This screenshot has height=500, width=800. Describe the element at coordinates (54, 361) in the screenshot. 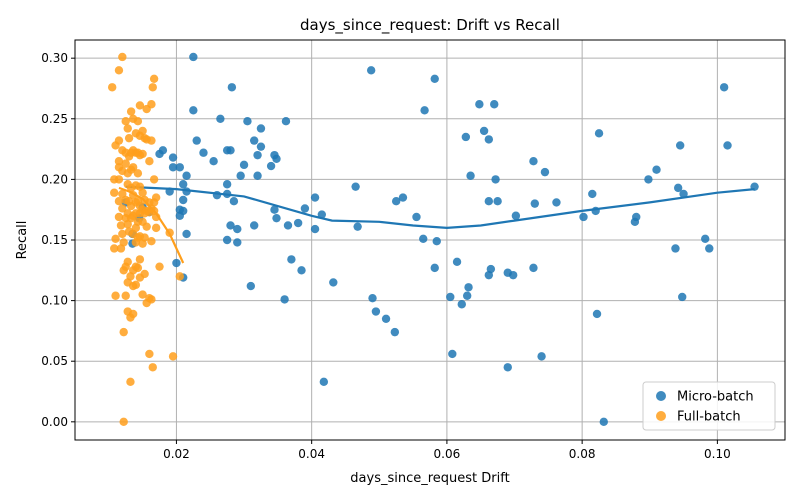

I see `y-tick-label: 0.05` at that location.